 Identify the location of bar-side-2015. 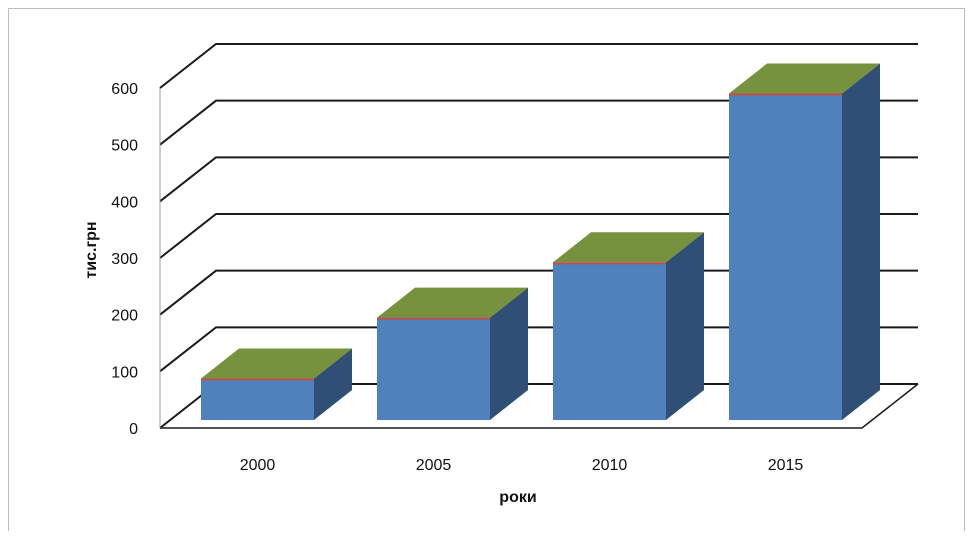
(861, 242).